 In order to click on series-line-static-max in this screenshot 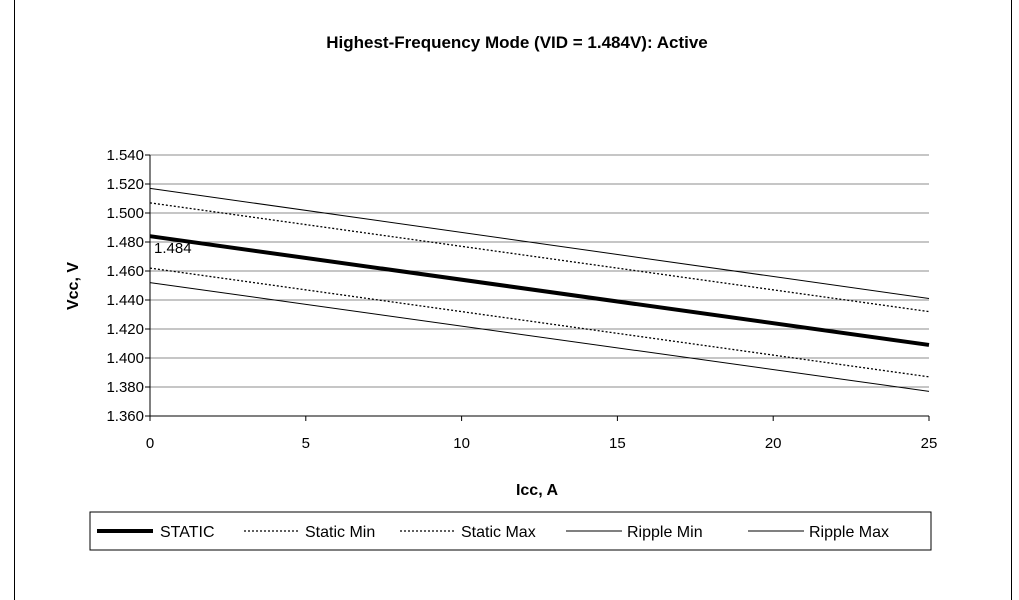, I will do `click(539, 257)`.